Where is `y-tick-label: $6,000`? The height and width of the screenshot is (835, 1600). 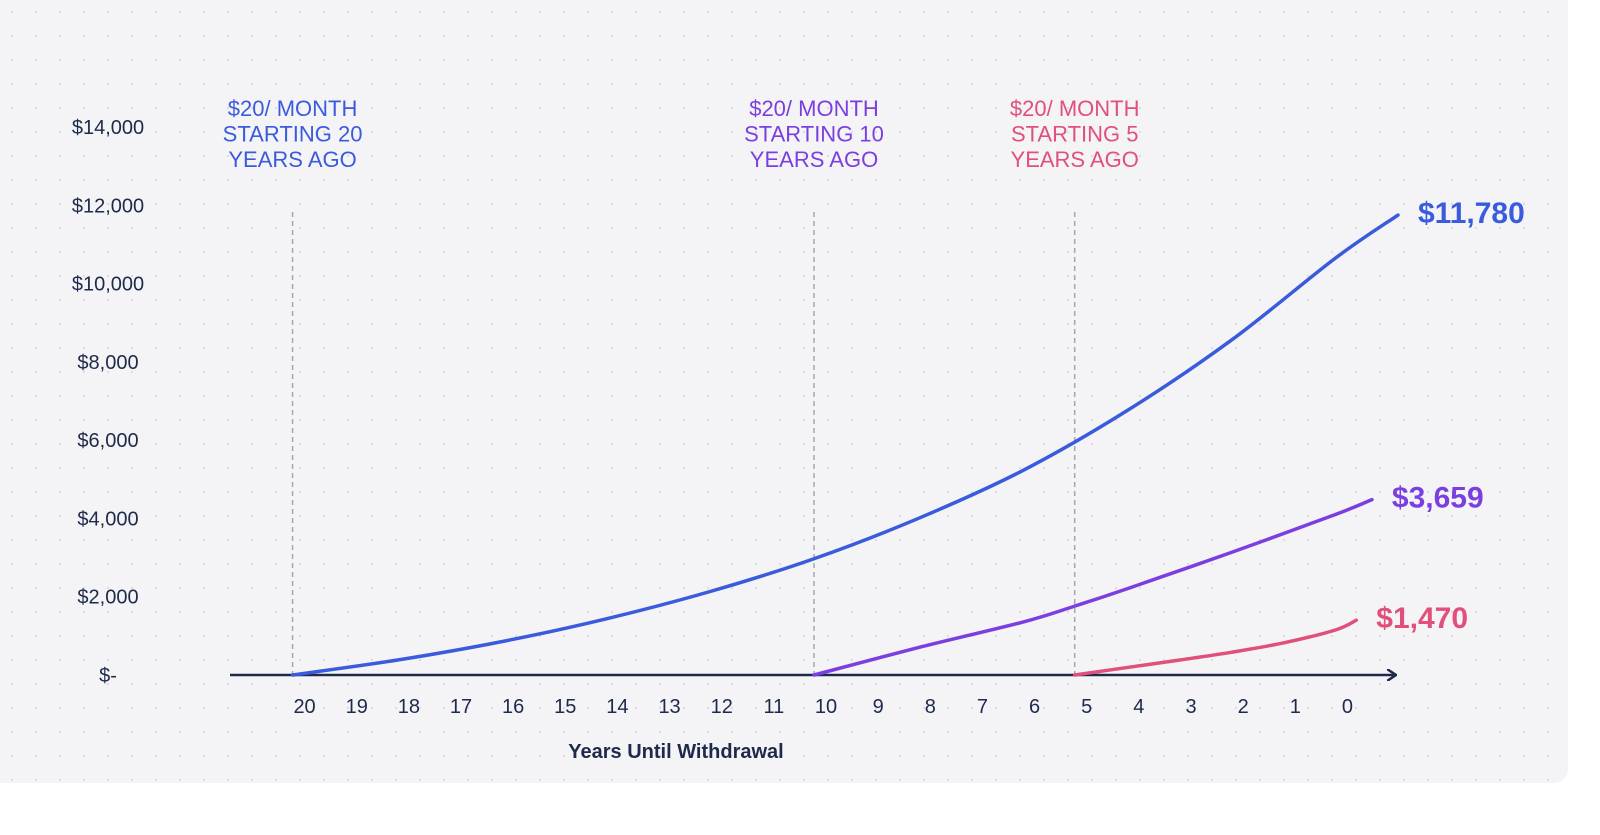
y-tick-label: $6,000 is located at coordinates (107, 441).